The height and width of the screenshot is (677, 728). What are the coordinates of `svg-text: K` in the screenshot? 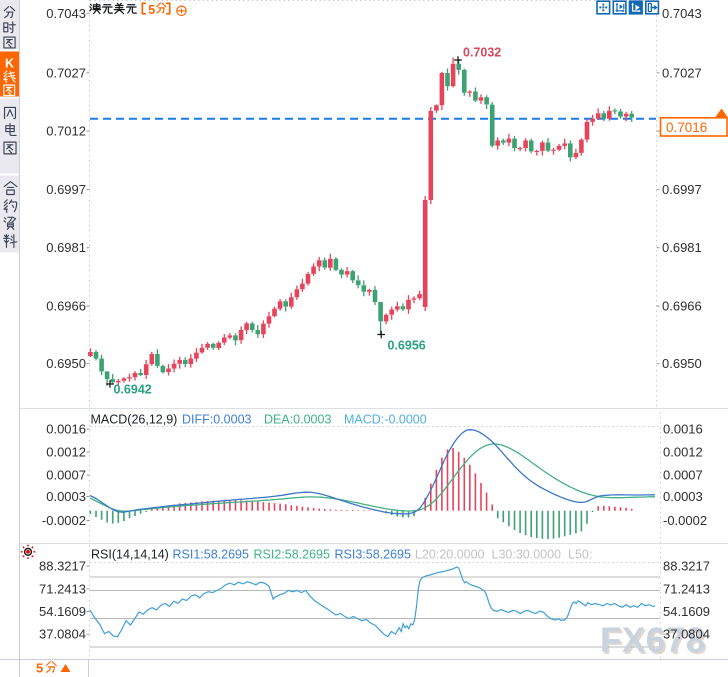 It's located at (9, 64).